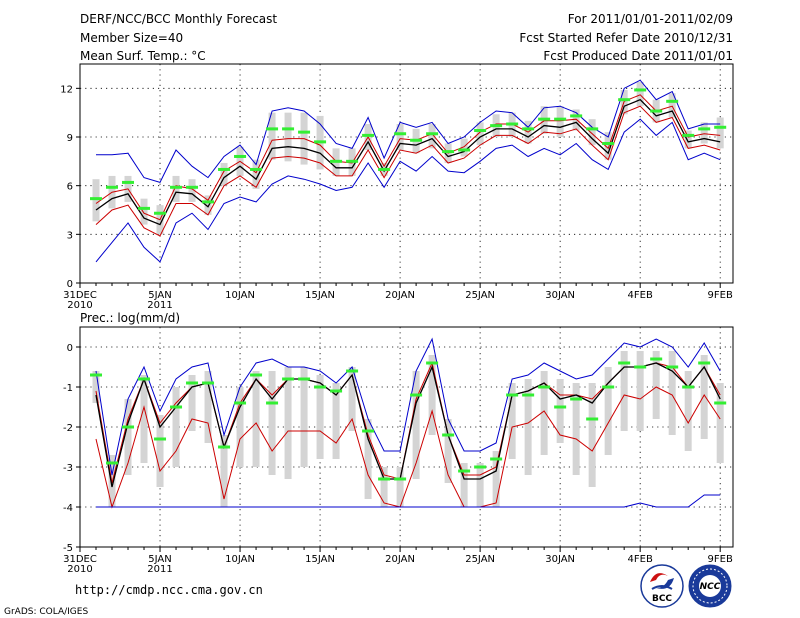 Image resolution: width=800 pixels, height=618 pixels. What do you see at coordinates (640, 559) in the screenshot?
I see `x-tick-label: 4FEB` at bounding box center [640, 559].